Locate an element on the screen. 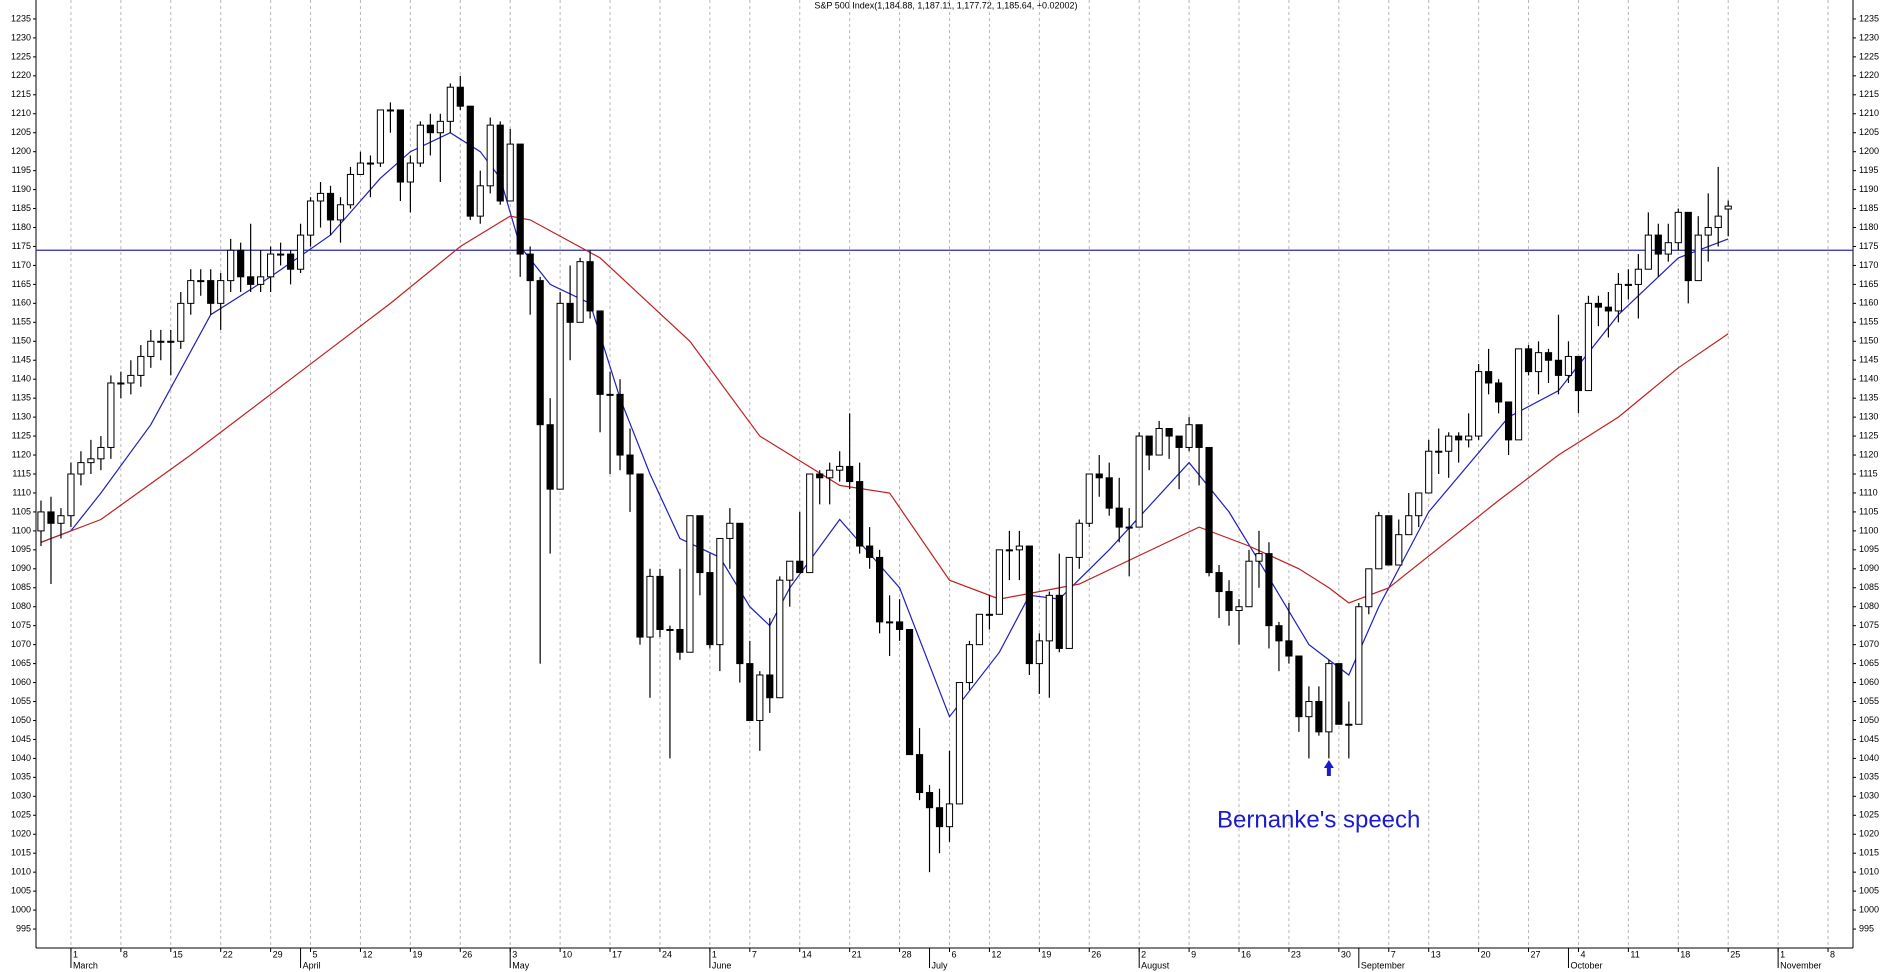 The width and height of the screenshot is (1890, 972). y-tick-label: 1180 is located at coordinates (1868, 227).